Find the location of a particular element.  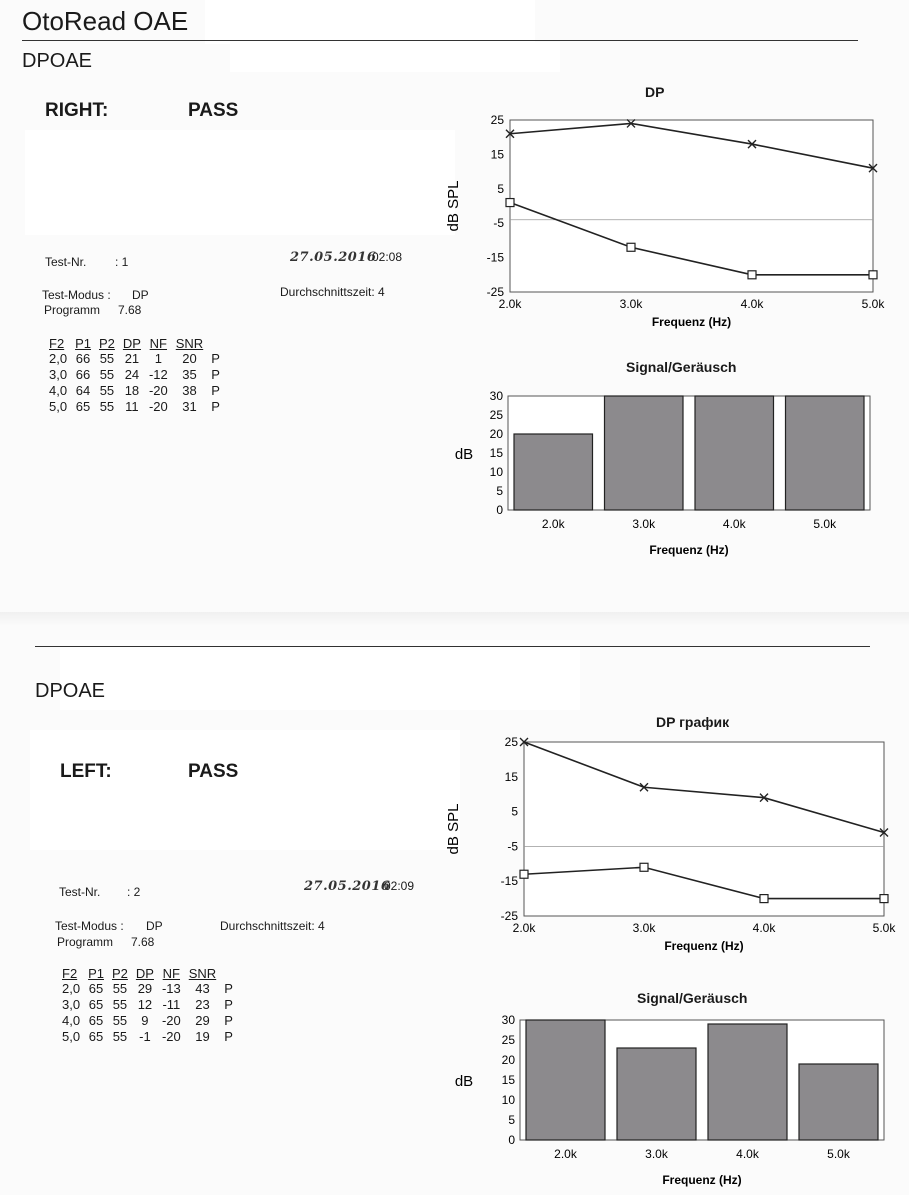

cell: 65 is located at coordinates (96, 988).